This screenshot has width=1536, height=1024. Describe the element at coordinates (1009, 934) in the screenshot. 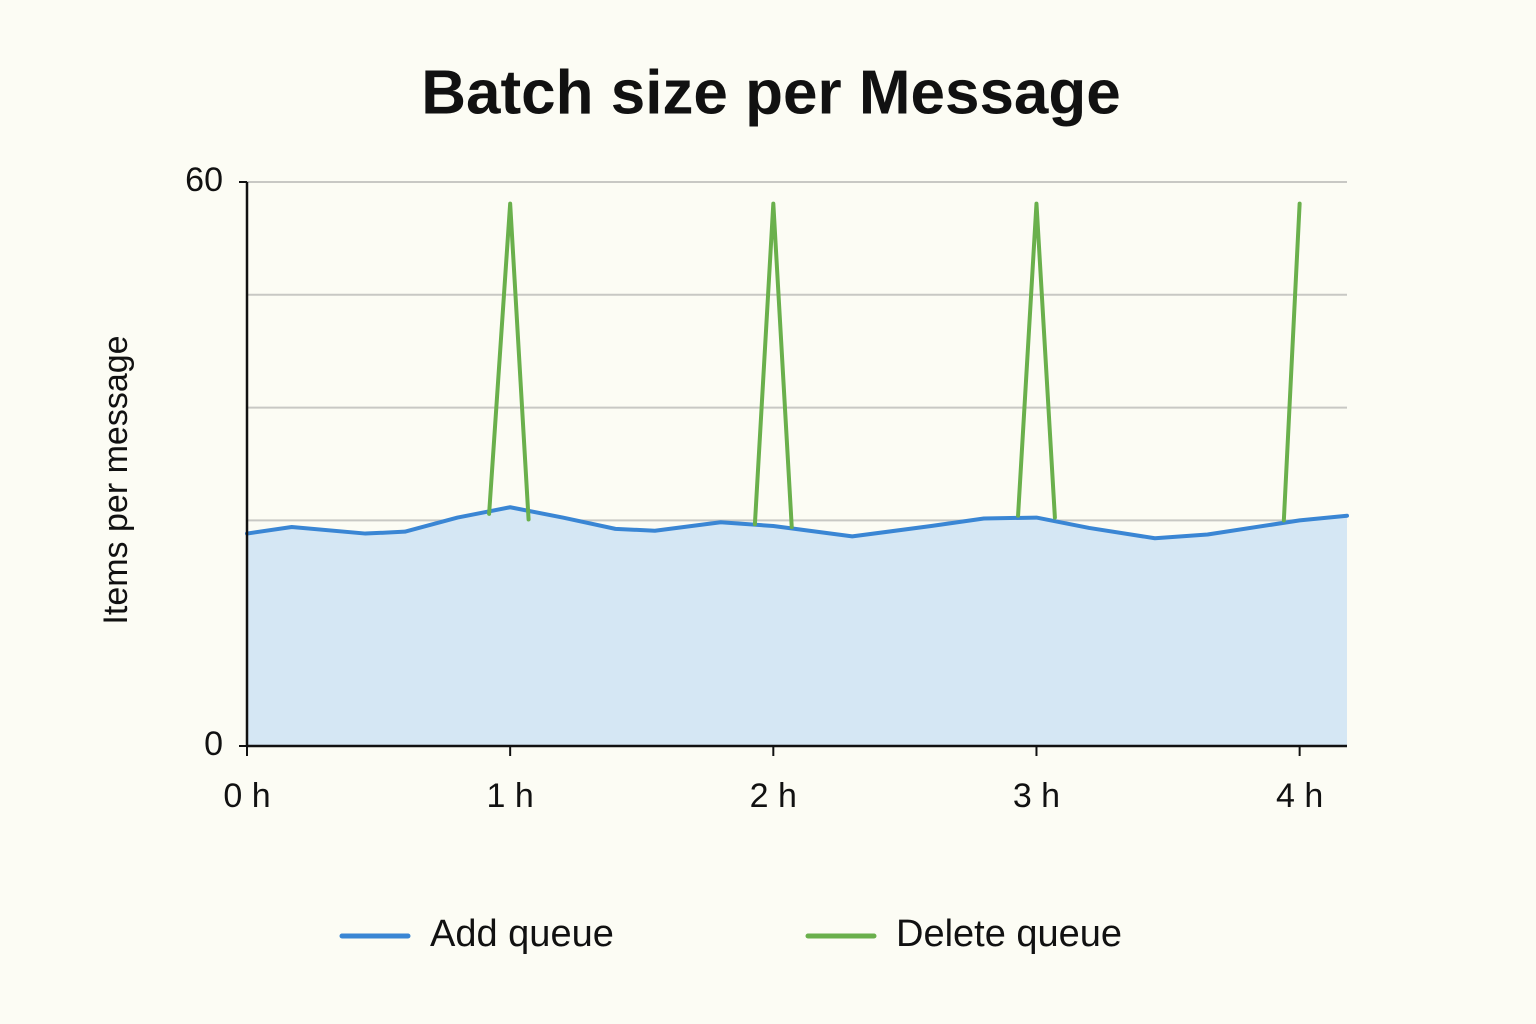

I see `legend-label: Delete queue` at that location.